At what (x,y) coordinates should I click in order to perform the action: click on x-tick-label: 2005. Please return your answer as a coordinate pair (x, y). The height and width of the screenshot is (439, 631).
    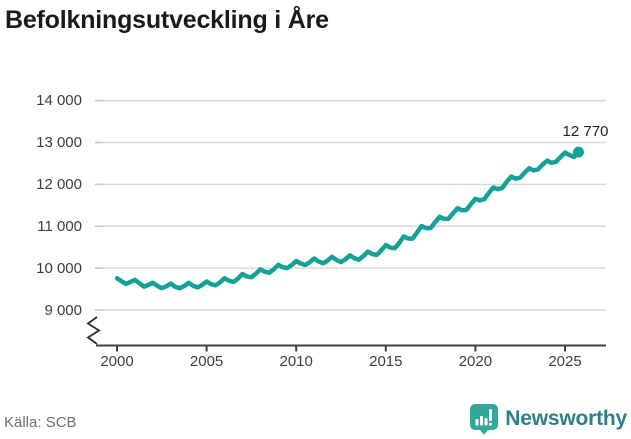
    Looking at the image, I should click on (206, 361).